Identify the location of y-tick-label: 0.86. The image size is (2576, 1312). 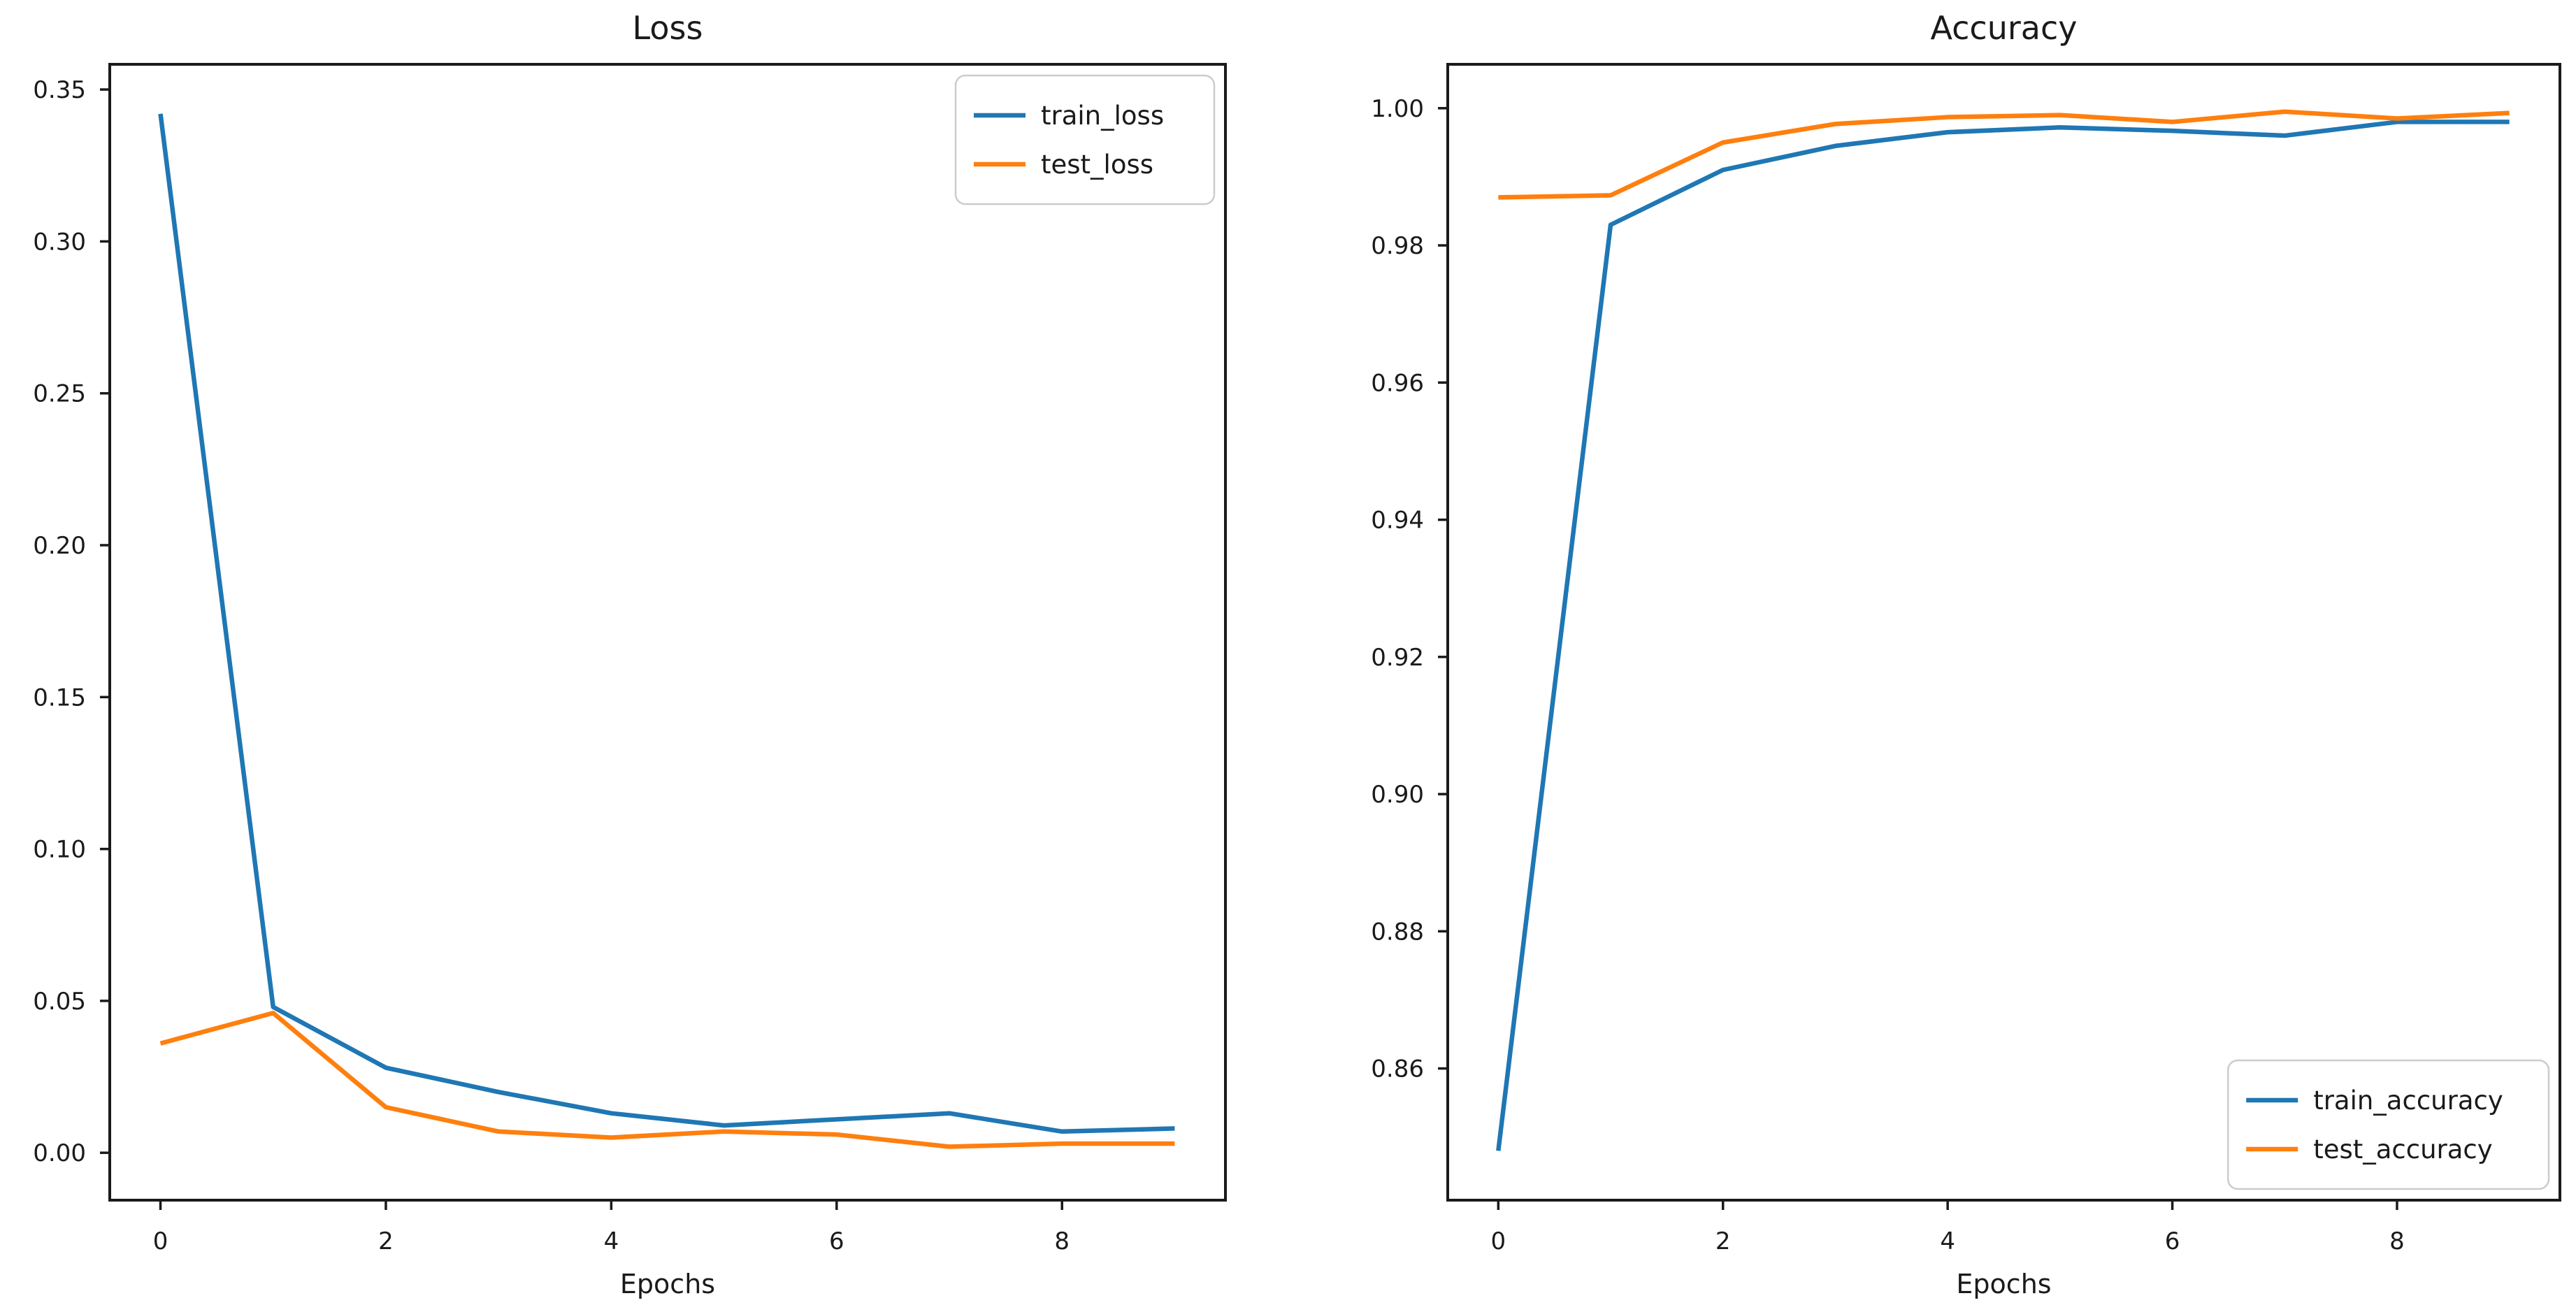
(1397, 1069).